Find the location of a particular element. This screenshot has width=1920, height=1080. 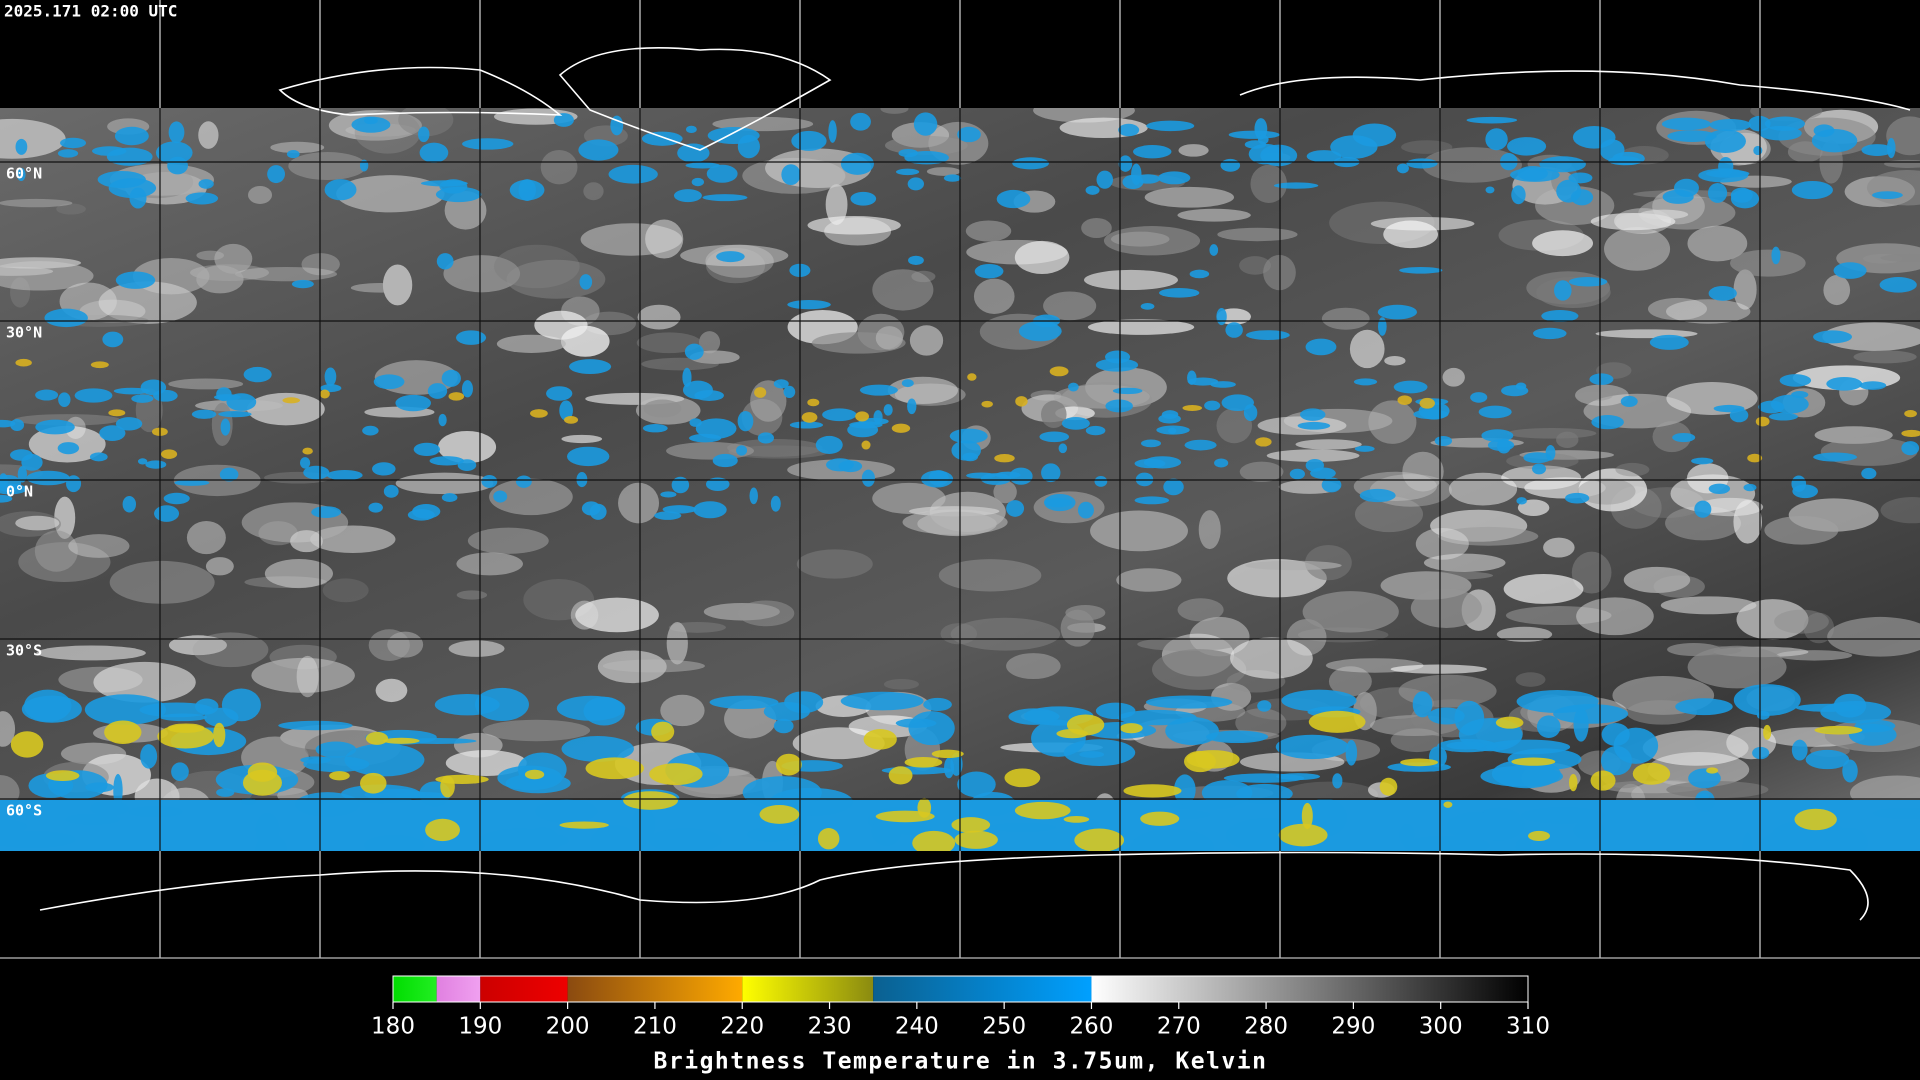

colorbar-tick-label: 260 is located at coordinates (1092, 1027).